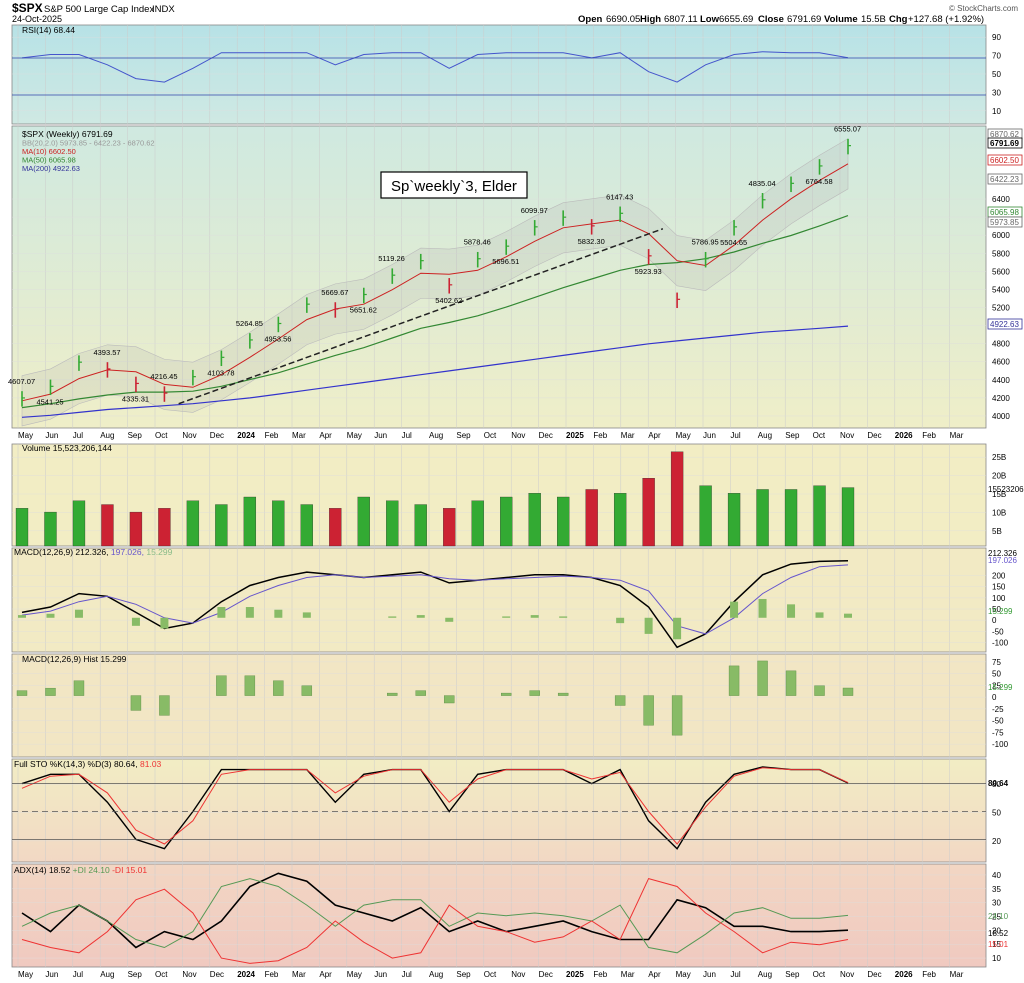 Image resolution: width=1024 pixels, height=983 pixels. Describe the element at coordinates (1001, 271) in the screenshot. I see `price-tick: 5600` at that location.